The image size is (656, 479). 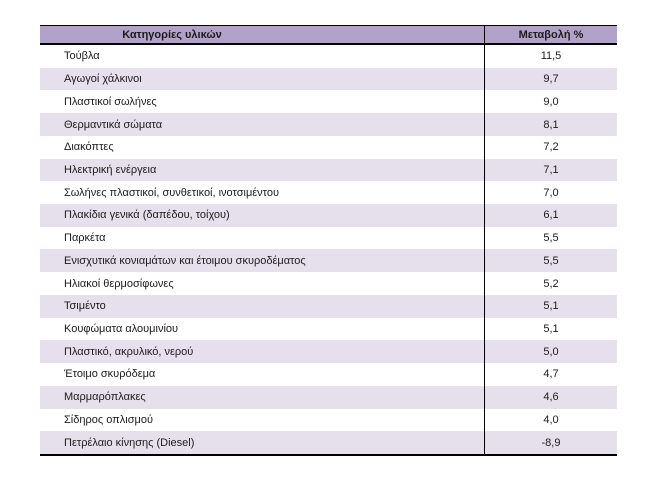 I want to click on material-cell: Έτοιμο σκυρόδεμα, so click(x=110, y=374).